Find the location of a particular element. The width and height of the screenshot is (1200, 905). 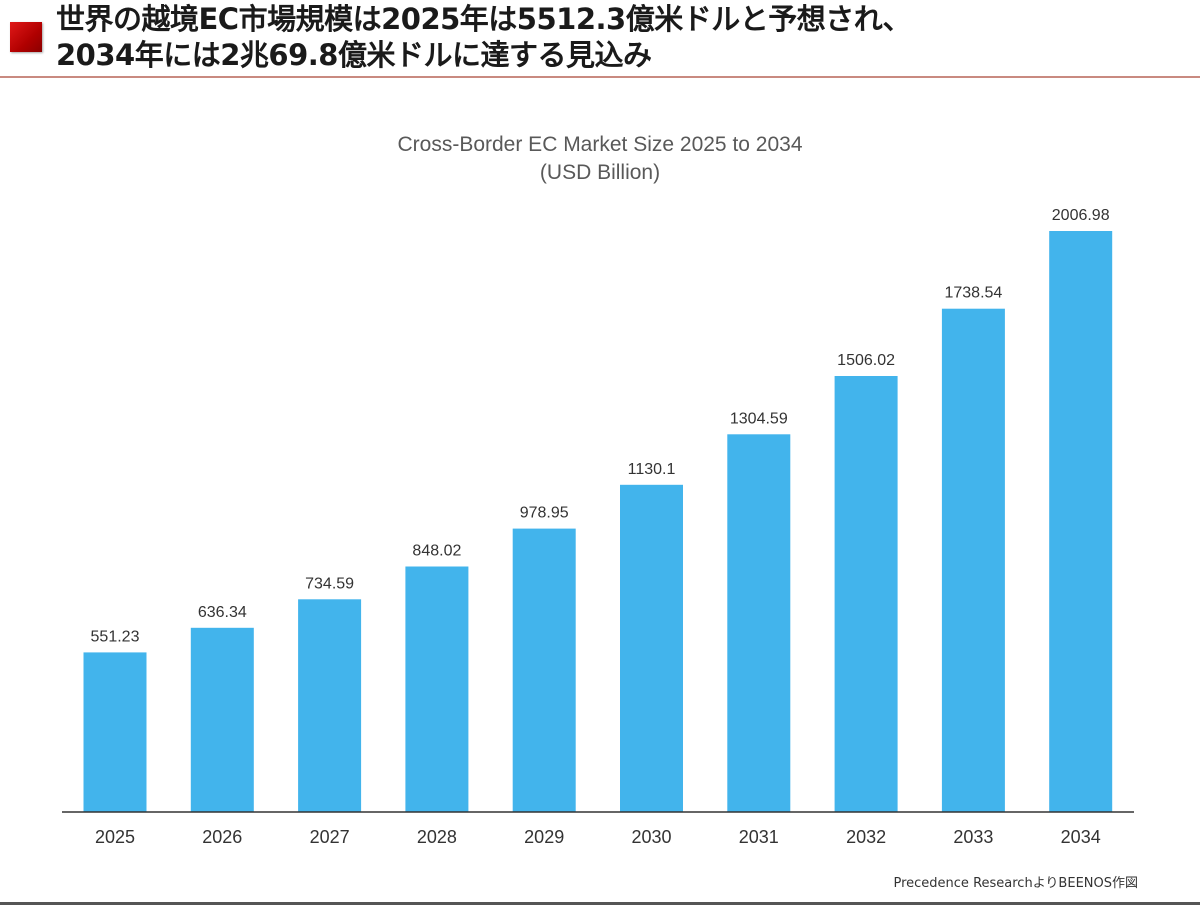

x-tick-label-2029: 2029 is located at coordinates (544, 837).